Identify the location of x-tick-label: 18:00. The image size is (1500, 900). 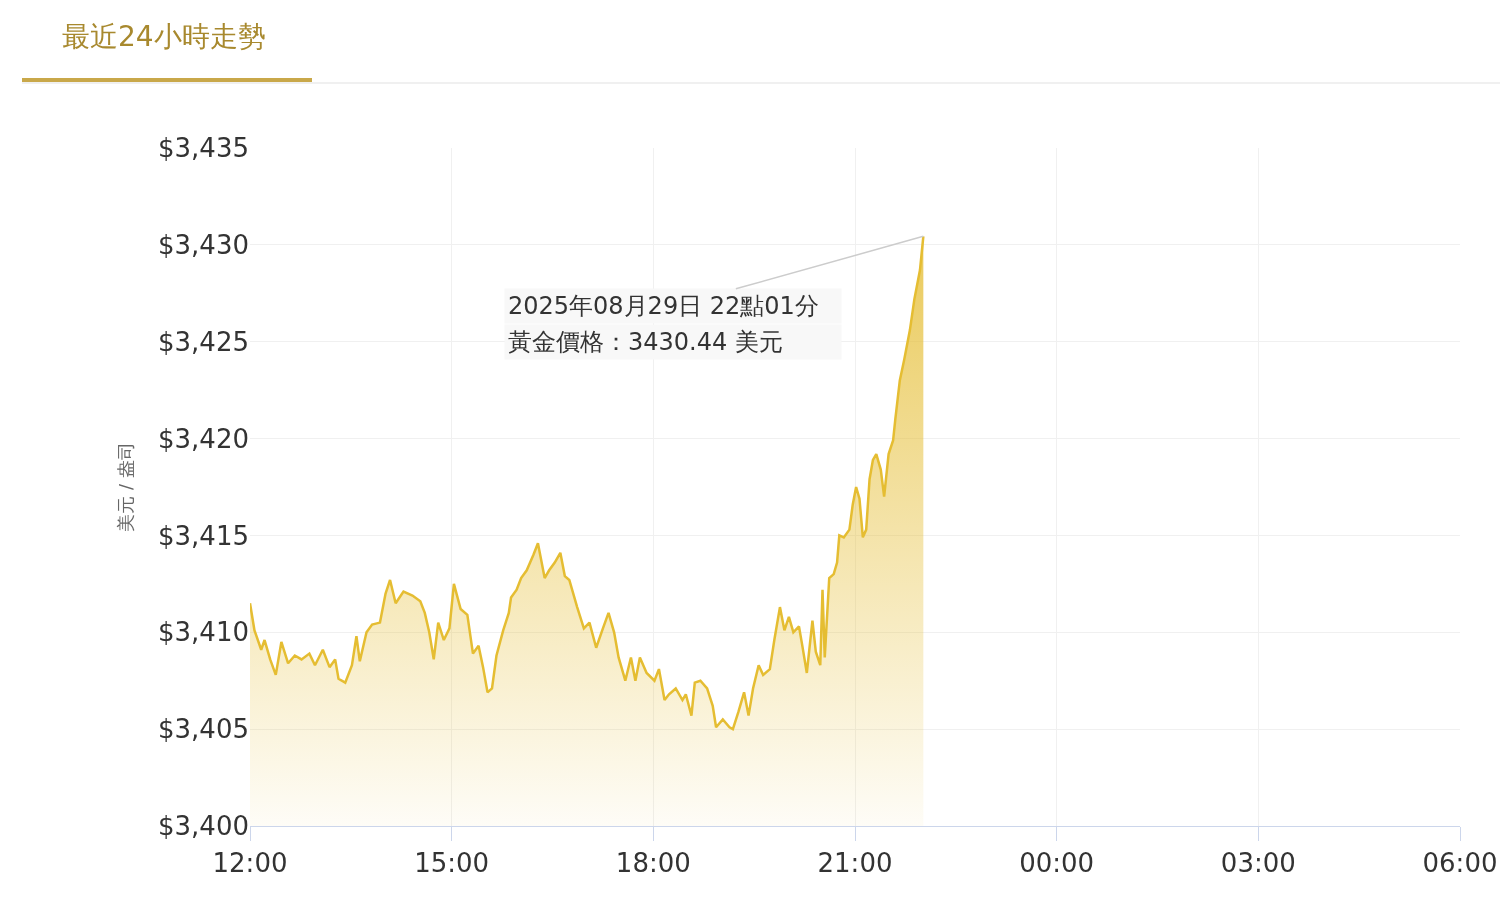
(653, 863).